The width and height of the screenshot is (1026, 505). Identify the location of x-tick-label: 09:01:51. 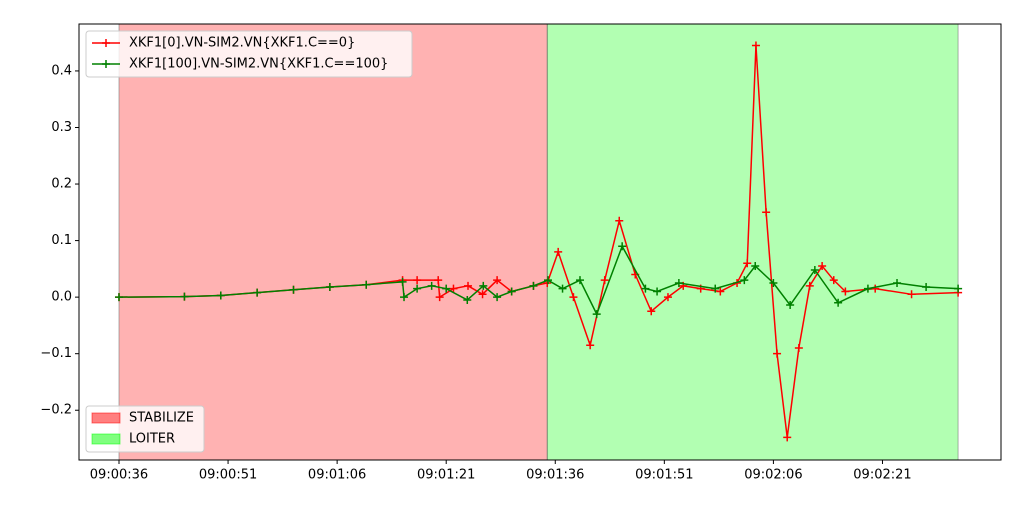
(664, 475).